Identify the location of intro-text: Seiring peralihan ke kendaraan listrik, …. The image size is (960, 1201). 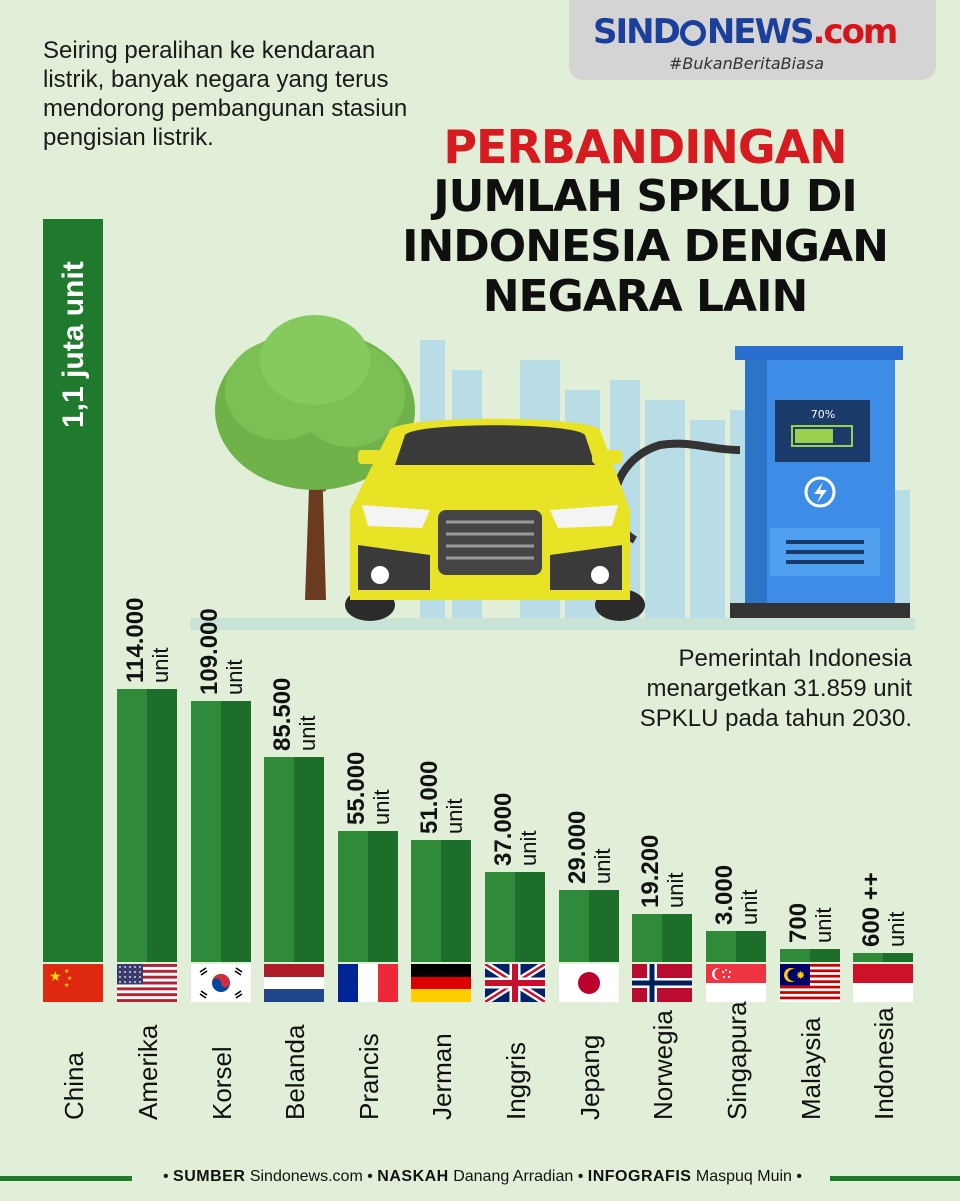
(225, 94).